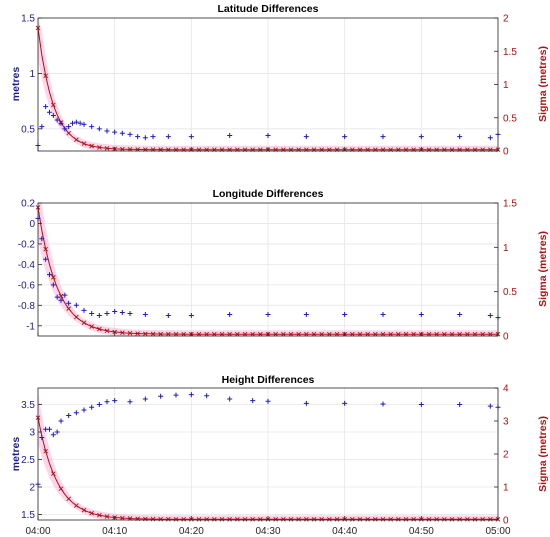 The width and height of the screenshot is (550, 537). Describe the element at coordinates (32, 488) in the screenshot. I see `y-tick-label: 2` at that location.